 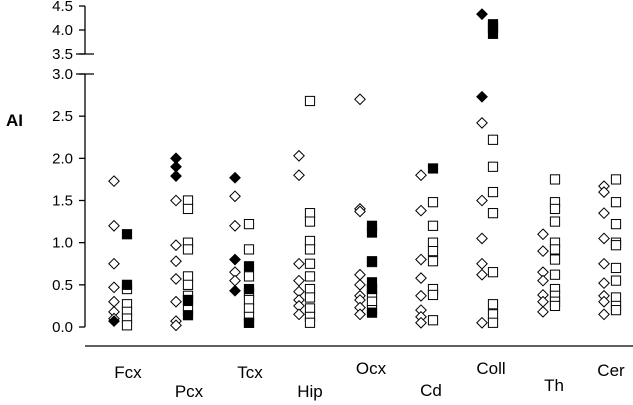 What do you see at coordinates (310, 391) in the screenshot?
I see `category-label-hip: Hip` at bounding box center [310, 391].